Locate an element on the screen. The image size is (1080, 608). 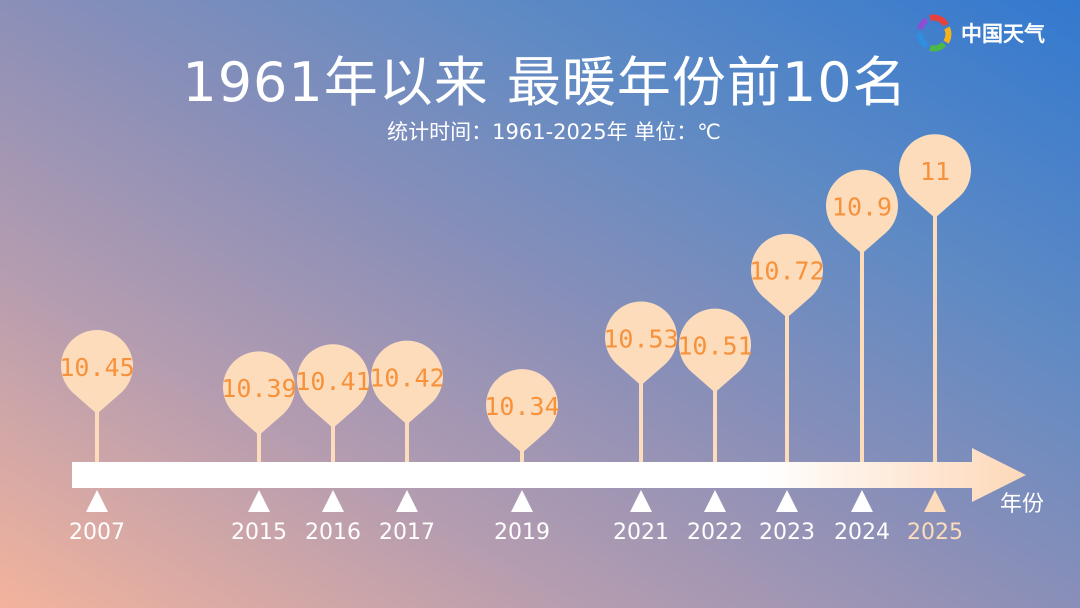
value-label-2019: 10.34 is located at coordinates (521, 406).